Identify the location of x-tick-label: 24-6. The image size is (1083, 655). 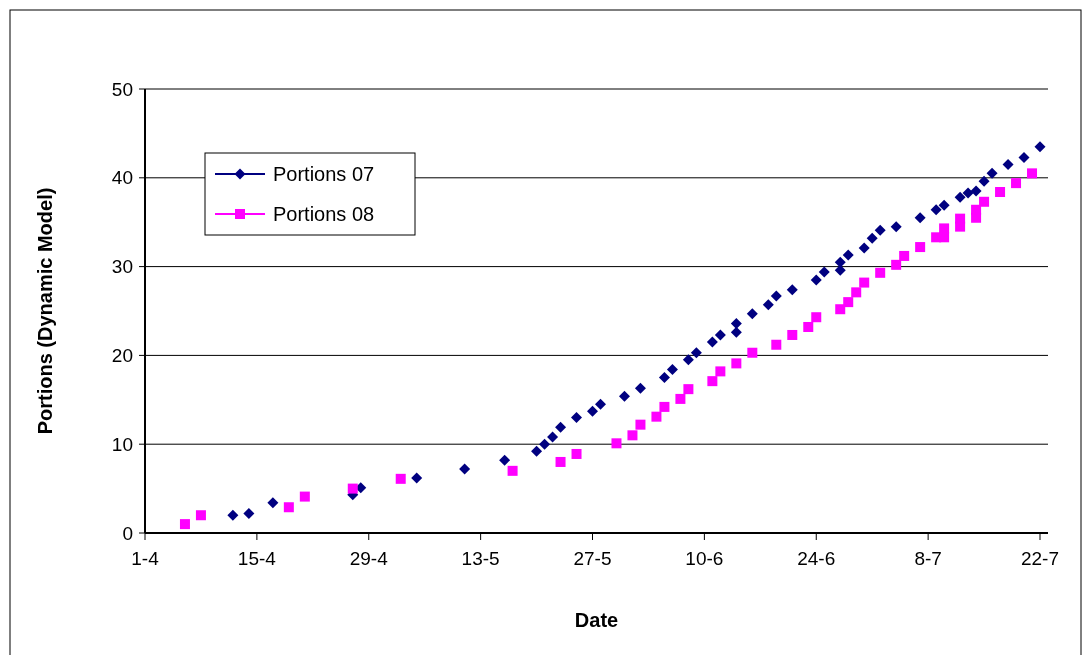
(816, 558).